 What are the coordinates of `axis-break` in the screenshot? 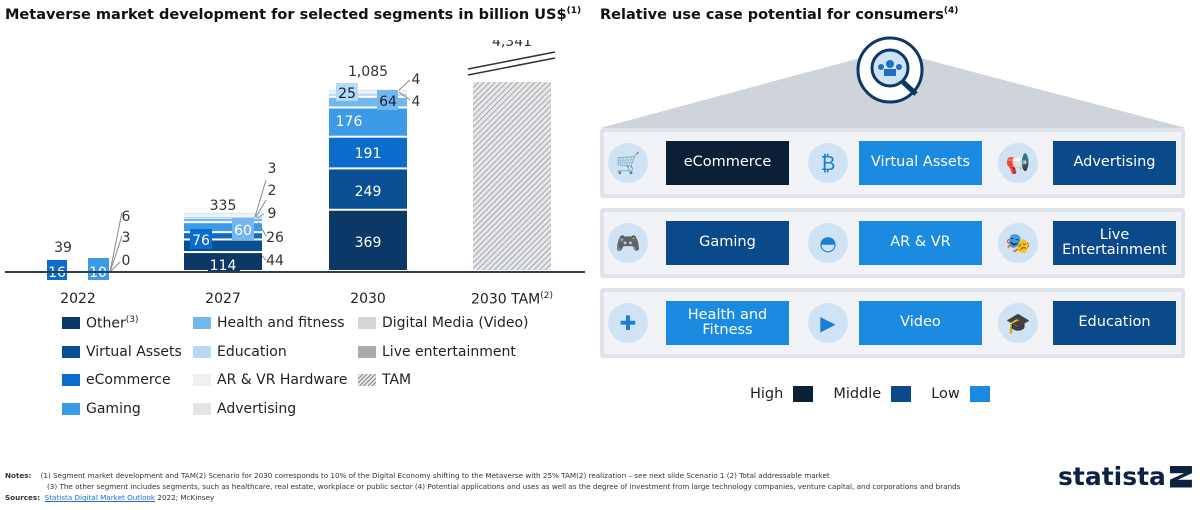 It's located at (511, 63).